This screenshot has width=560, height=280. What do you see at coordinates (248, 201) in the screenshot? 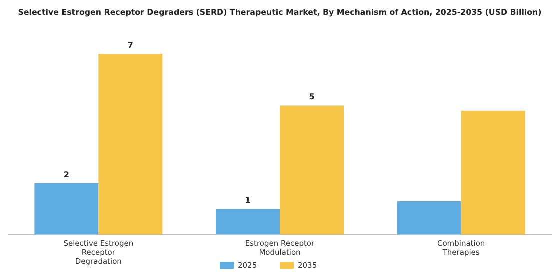
I see `data-label: 1` at bounding box center [248, 201].